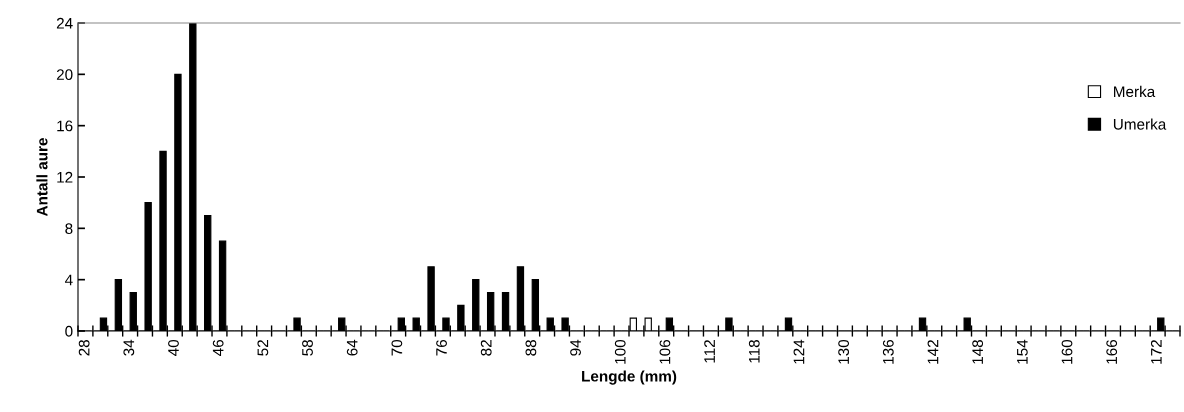 The height and width of the screenshot is (412, 1184). Describe the element at coordinates (263, 348) in the screenshot. I see `x-tick-label: 52` at that location.